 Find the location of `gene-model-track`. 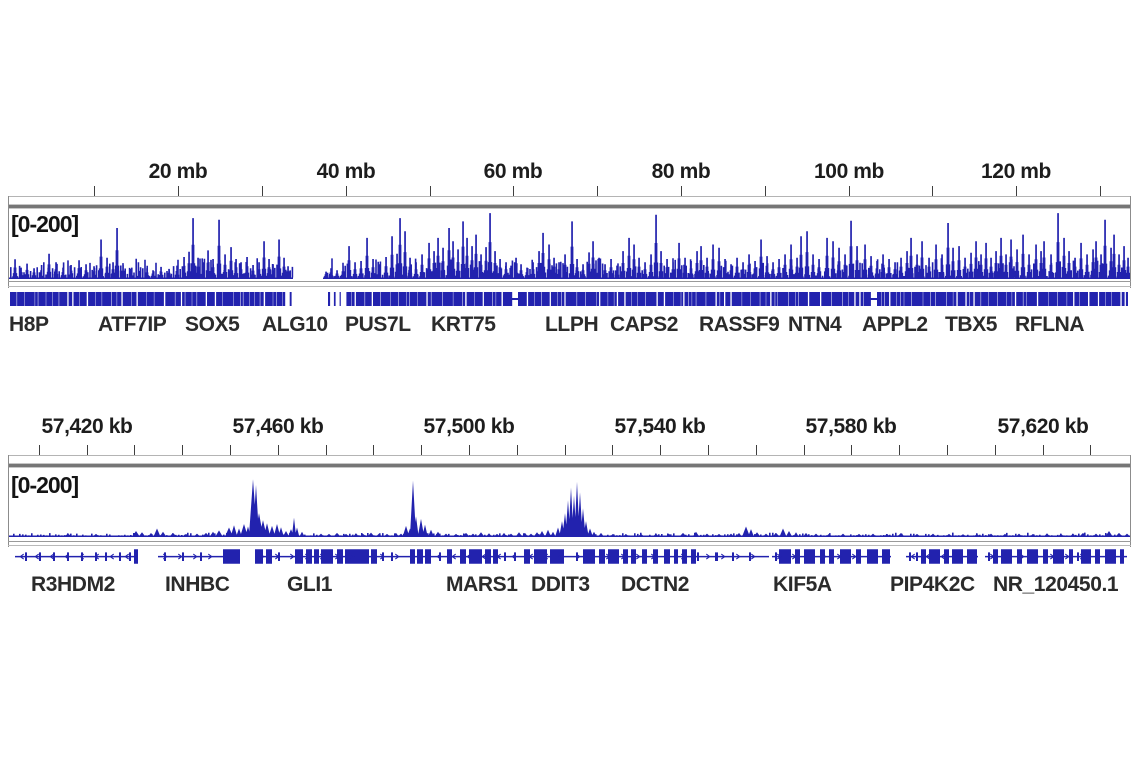

gene-model-track is located at coordinates (569, 557).